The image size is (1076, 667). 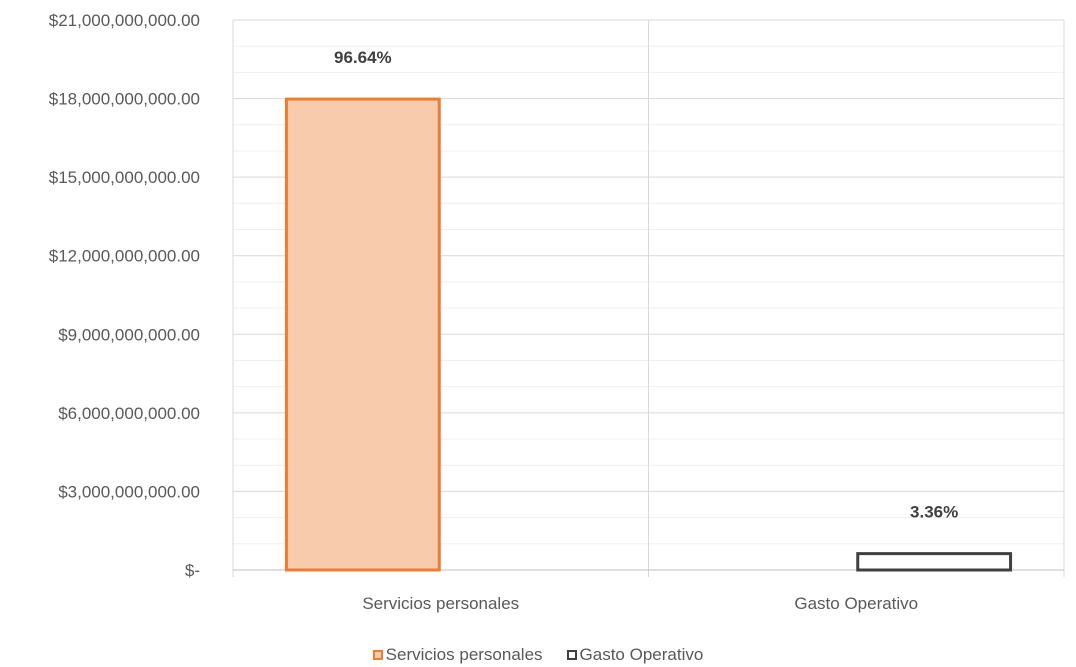 I want to click on y-tick-label: $12,000,000,000.00, so click(x=124, y=256).